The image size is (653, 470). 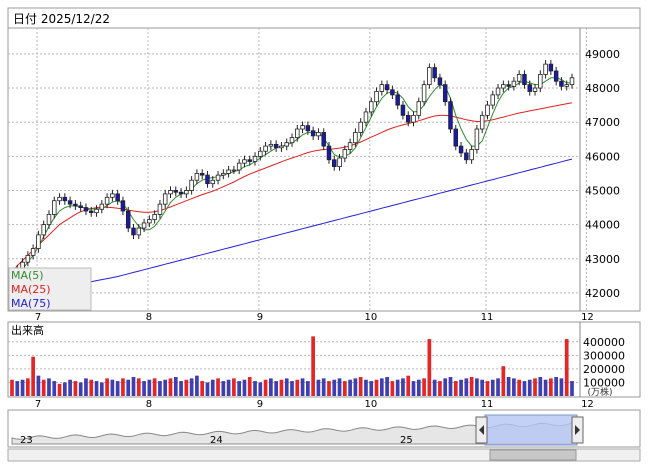 What do you see at coordinates (260, 404) in the screenshot?
I see `volume-month-label: 9` at bounding box center [260, 404].